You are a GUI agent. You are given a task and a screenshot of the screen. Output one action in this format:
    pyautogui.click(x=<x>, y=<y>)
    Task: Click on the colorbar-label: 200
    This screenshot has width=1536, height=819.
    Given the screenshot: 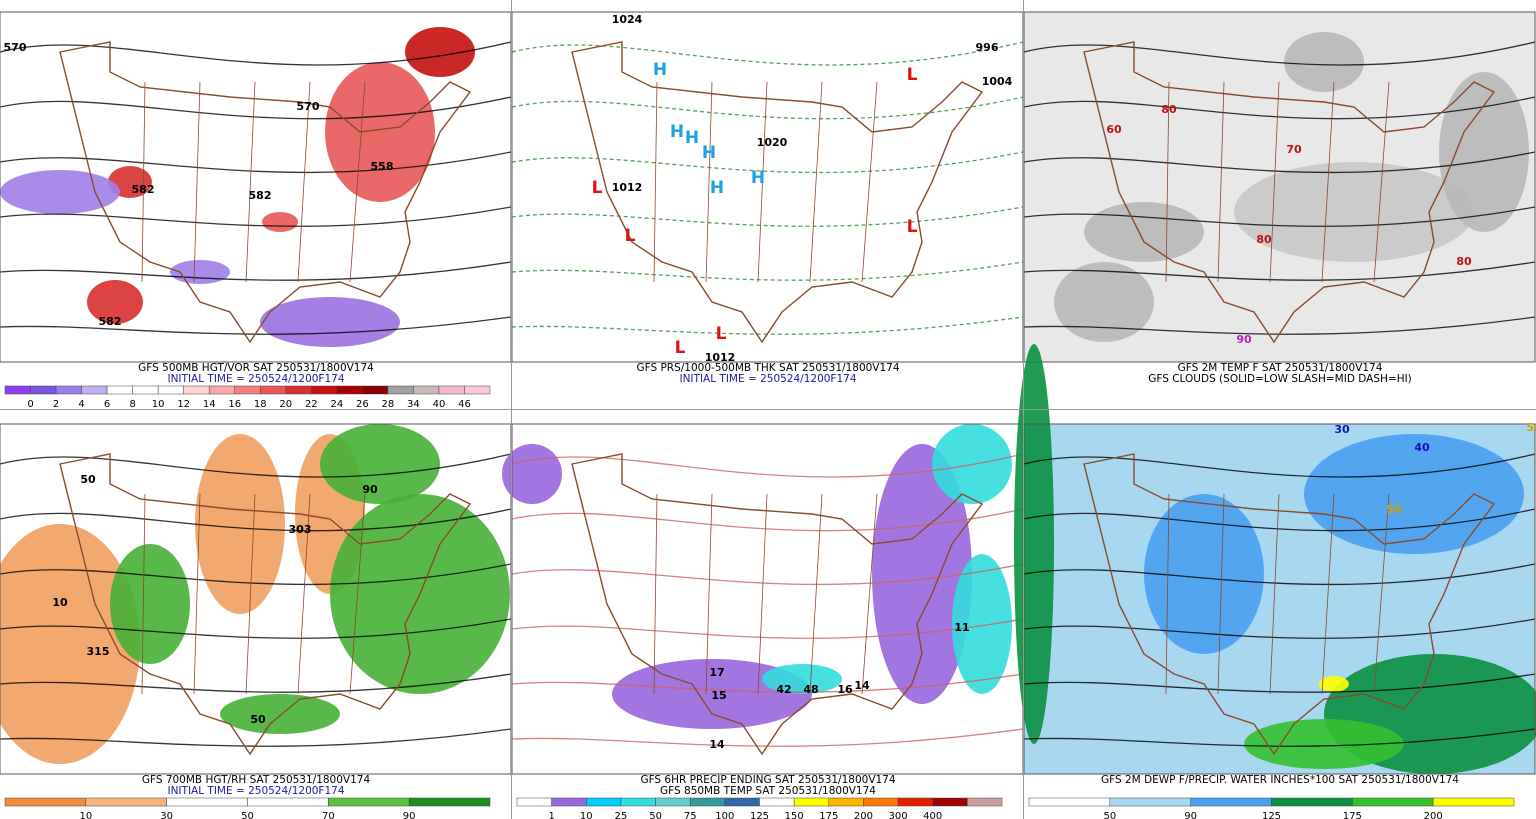 What is the action you would take?
    pyautogui.click(x=863, y=815)
    